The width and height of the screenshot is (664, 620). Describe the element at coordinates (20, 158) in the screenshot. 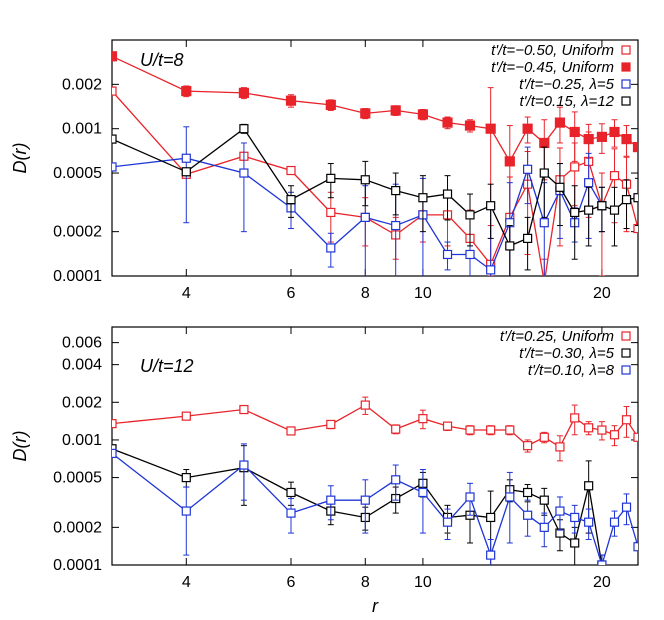

I see `top-y-axis-title: D(r)` at that location.